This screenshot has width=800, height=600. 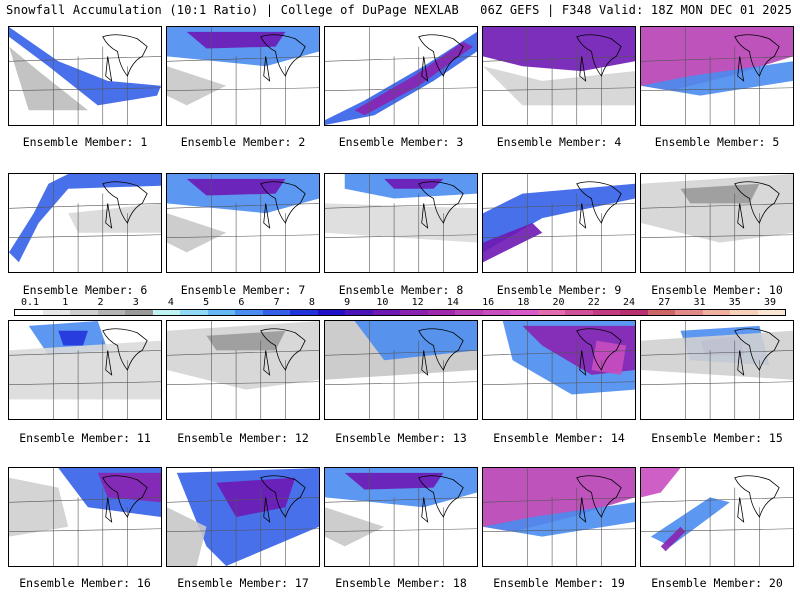 I want to click on ensemble-member-label: Ensemble Member: 3, so click(x=401, y=142).